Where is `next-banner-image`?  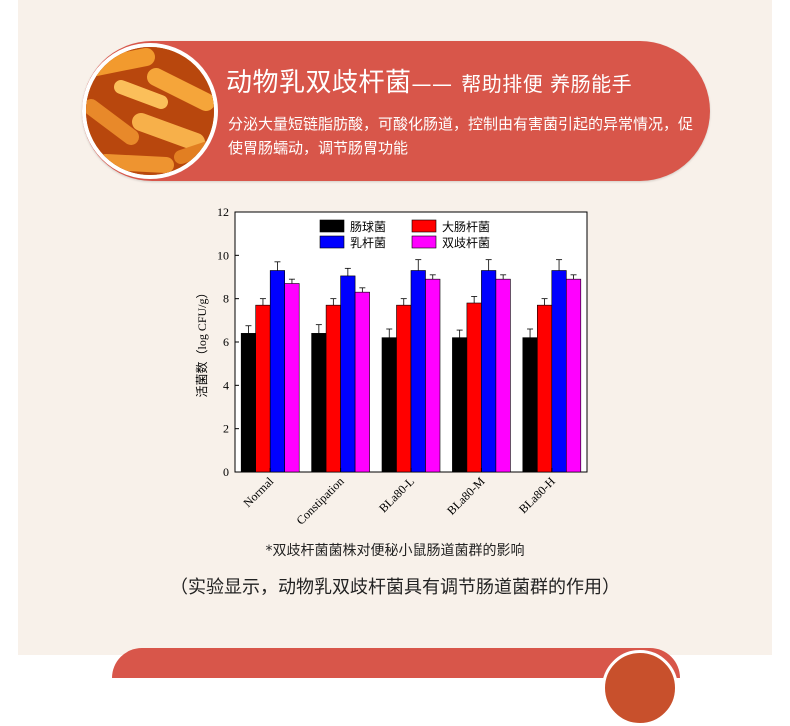
next-banner-image is located at coordinates (640, 688).